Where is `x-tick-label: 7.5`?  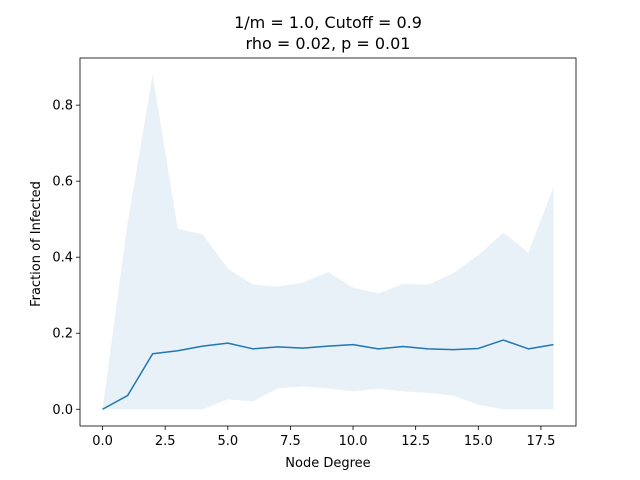
x-tick-label: 7.5 is located at coordinates (290, 441).